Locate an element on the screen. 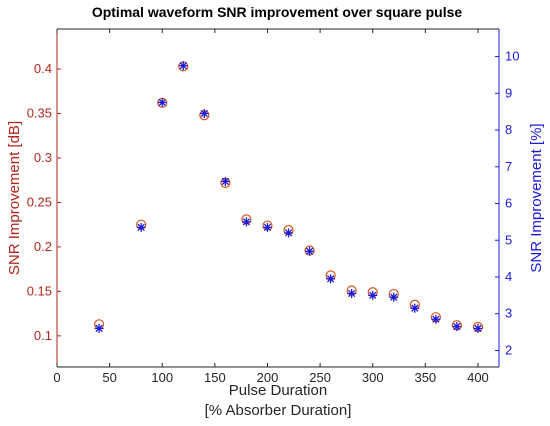 The width and height of the screenshot is (550, 426). y-left-tick-label: 0.3 is located at coordinates (43, 157).